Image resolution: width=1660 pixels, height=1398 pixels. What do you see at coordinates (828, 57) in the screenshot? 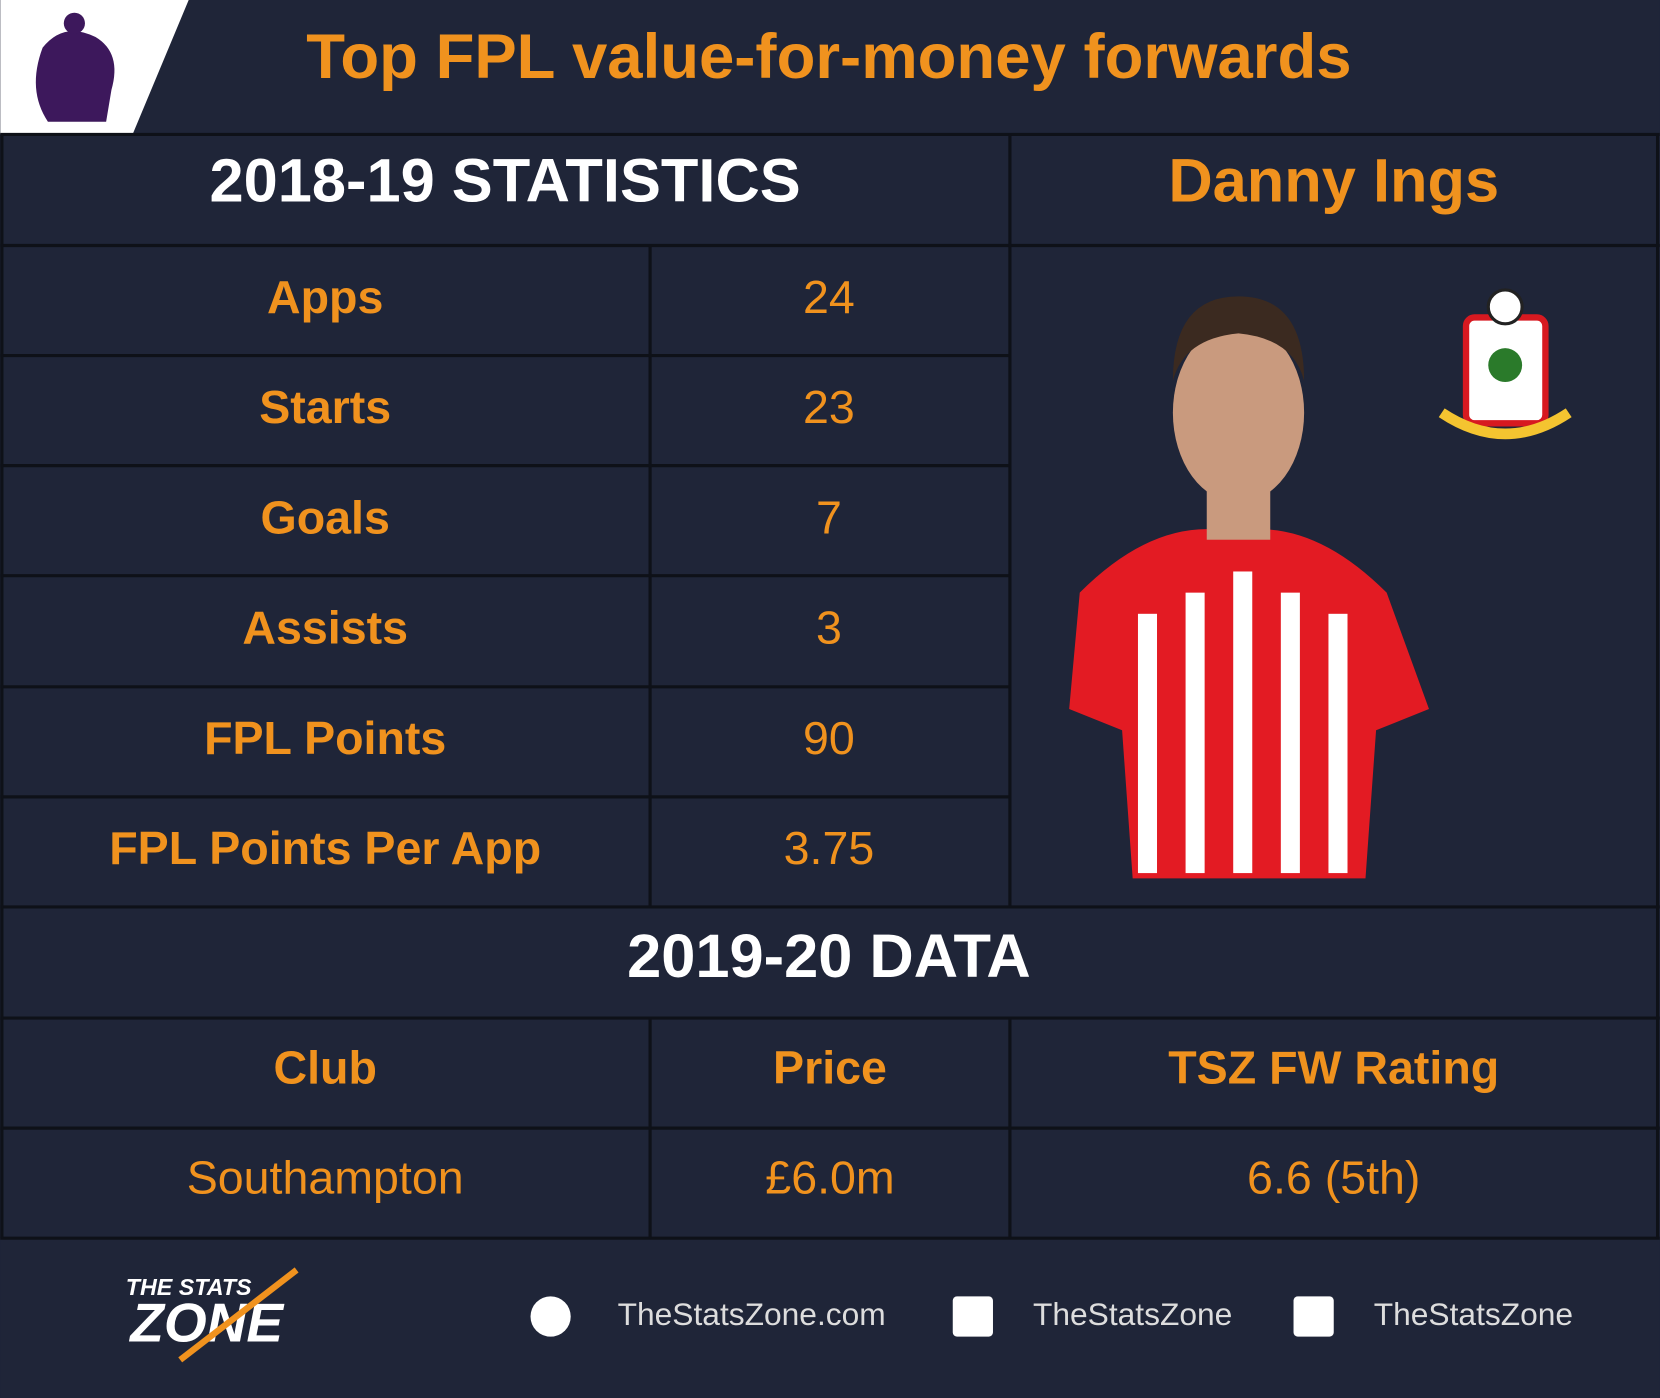
I see `title: Top FPL value-for-money forwards` at bounding box center [828, 57].